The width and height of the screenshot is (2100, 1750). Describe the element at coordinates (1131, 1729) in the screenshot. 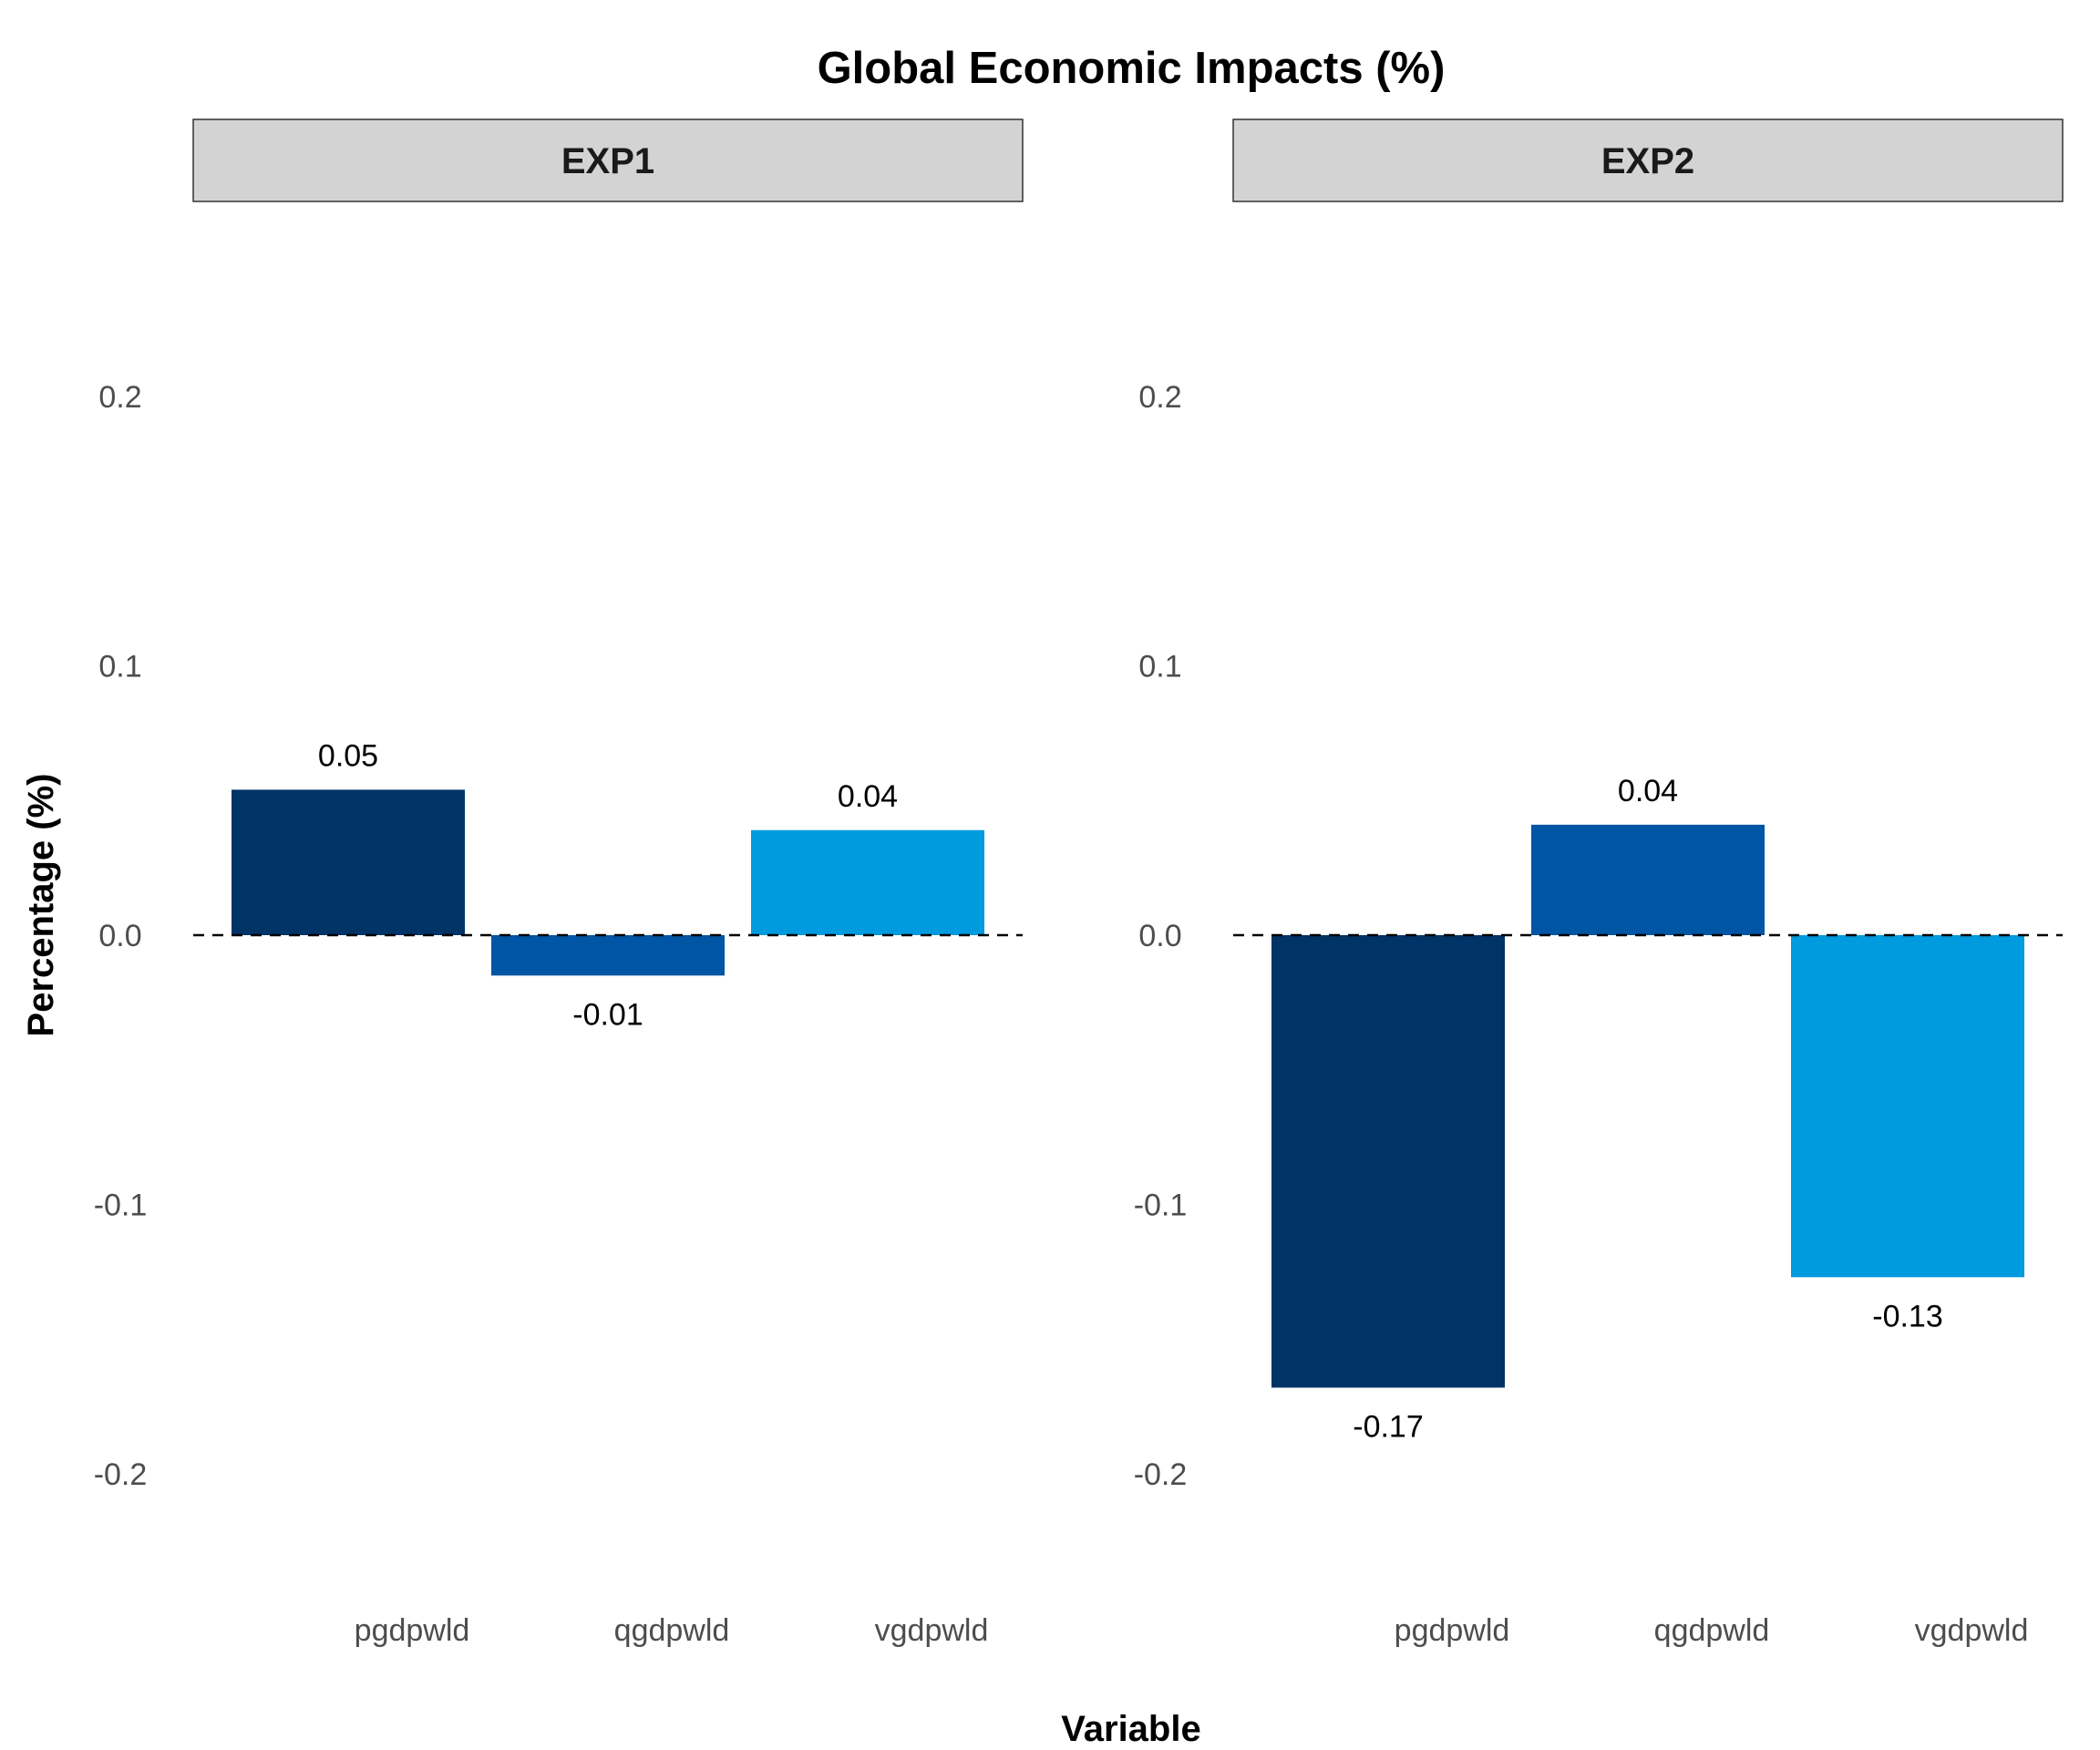

I see `x-axis-title: Variable` at that location.